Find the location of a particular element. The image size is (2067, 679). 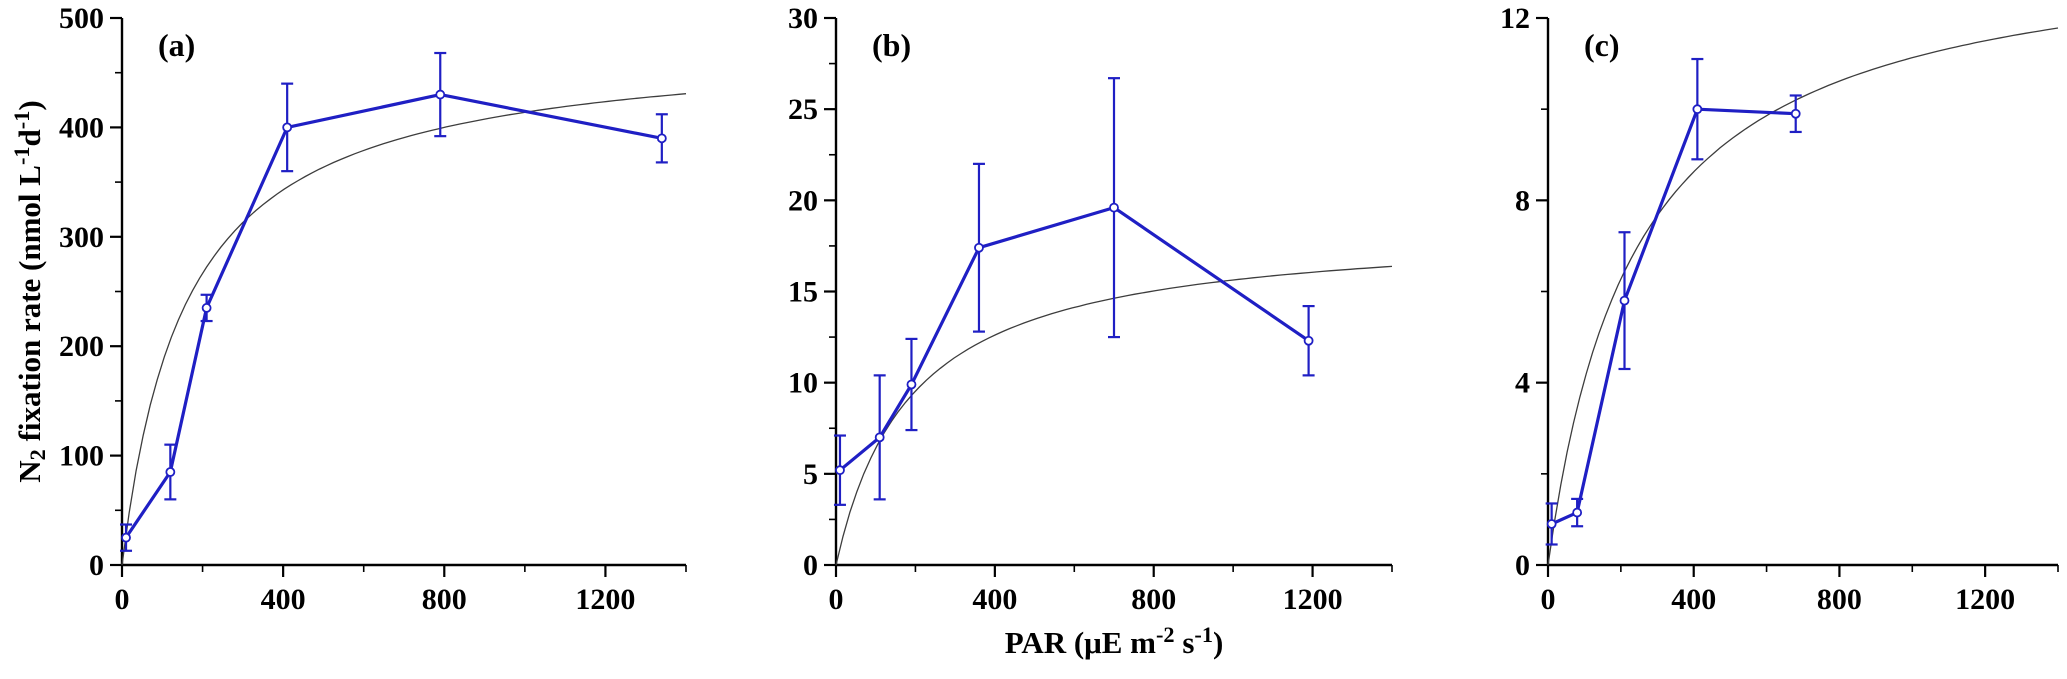

y-tick-label: 20 is located at coordinates (803, 200).